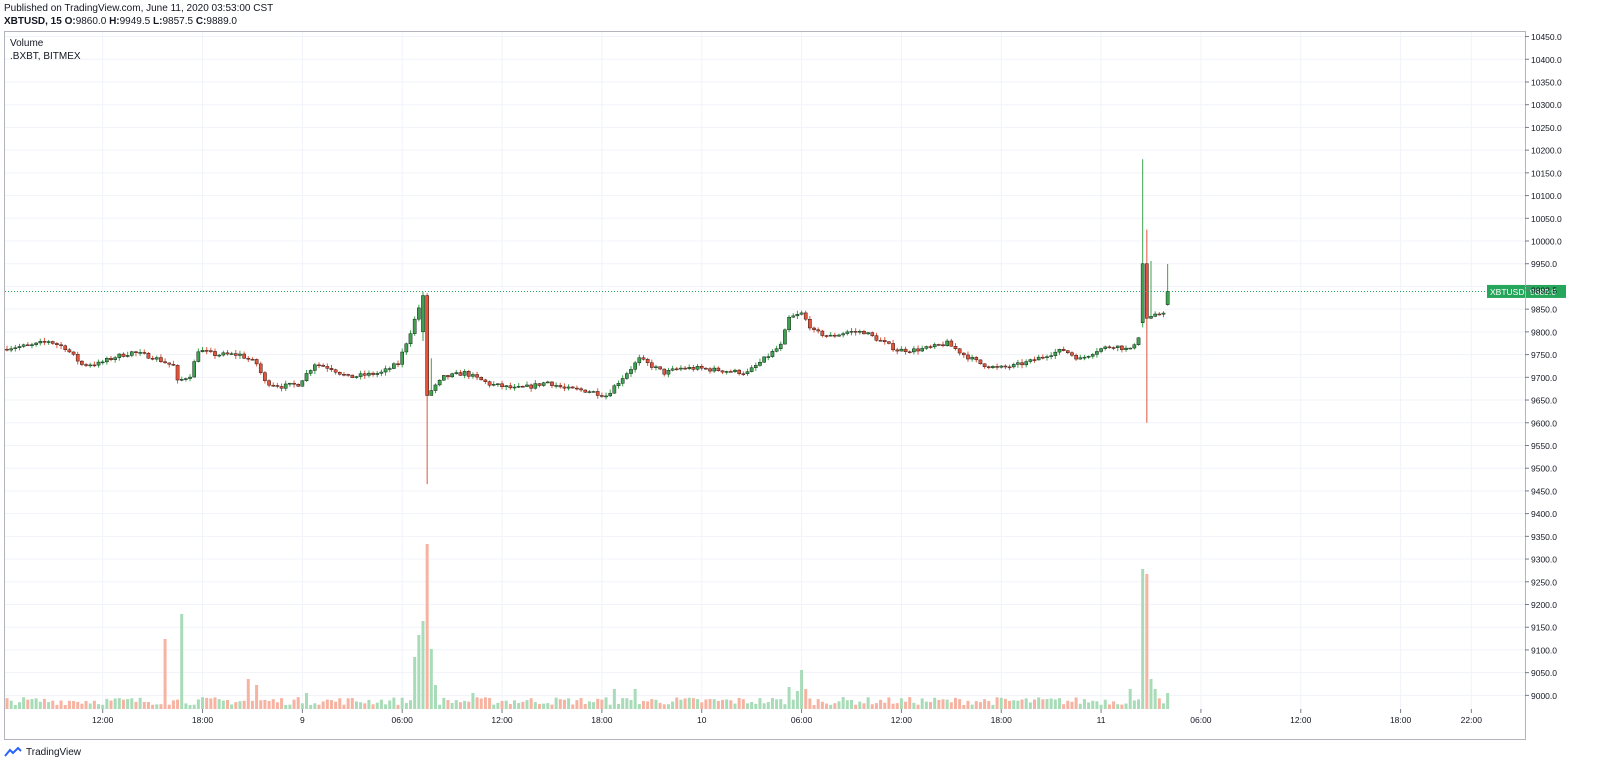  I want to click on price-tick-label: 9892.5, so click(1544, 290).